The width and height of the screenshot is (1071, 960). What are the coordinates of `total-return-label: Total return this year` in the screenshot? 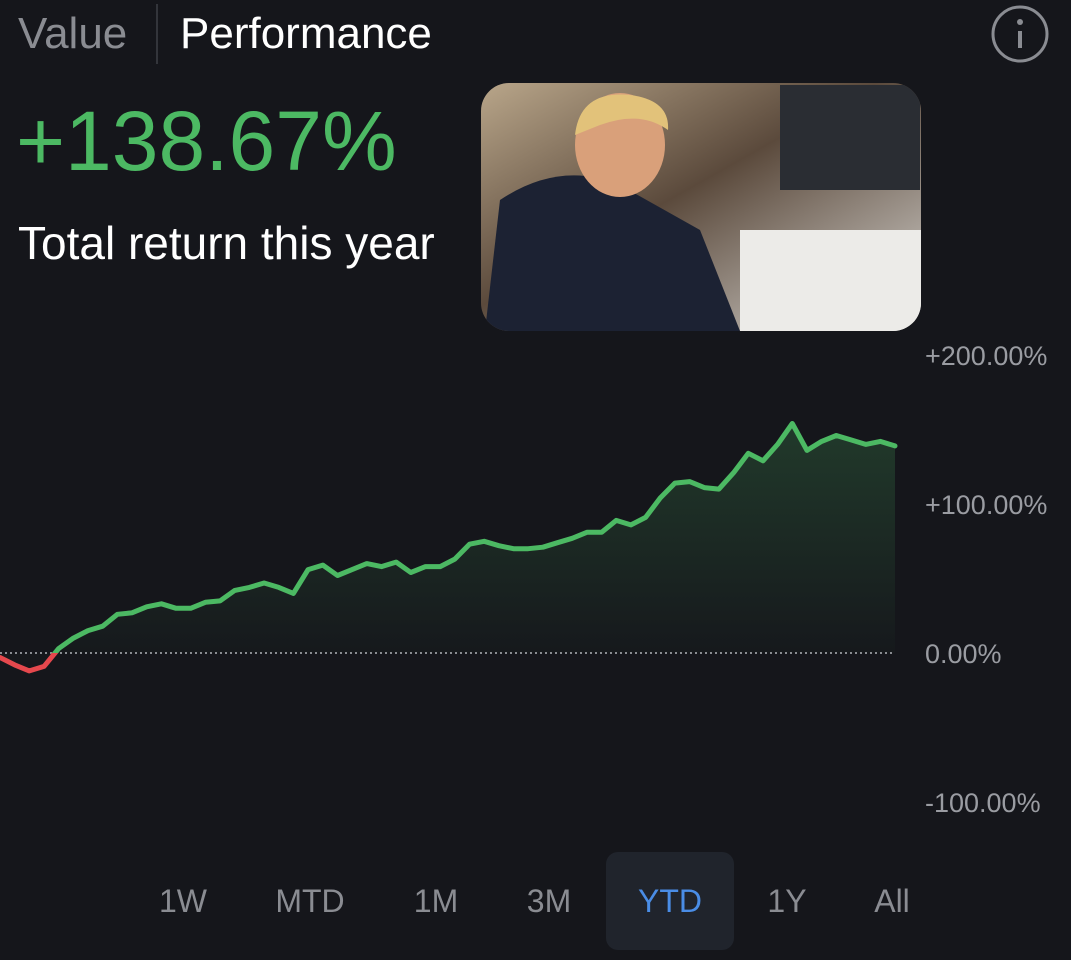 It's located at (226, 243).